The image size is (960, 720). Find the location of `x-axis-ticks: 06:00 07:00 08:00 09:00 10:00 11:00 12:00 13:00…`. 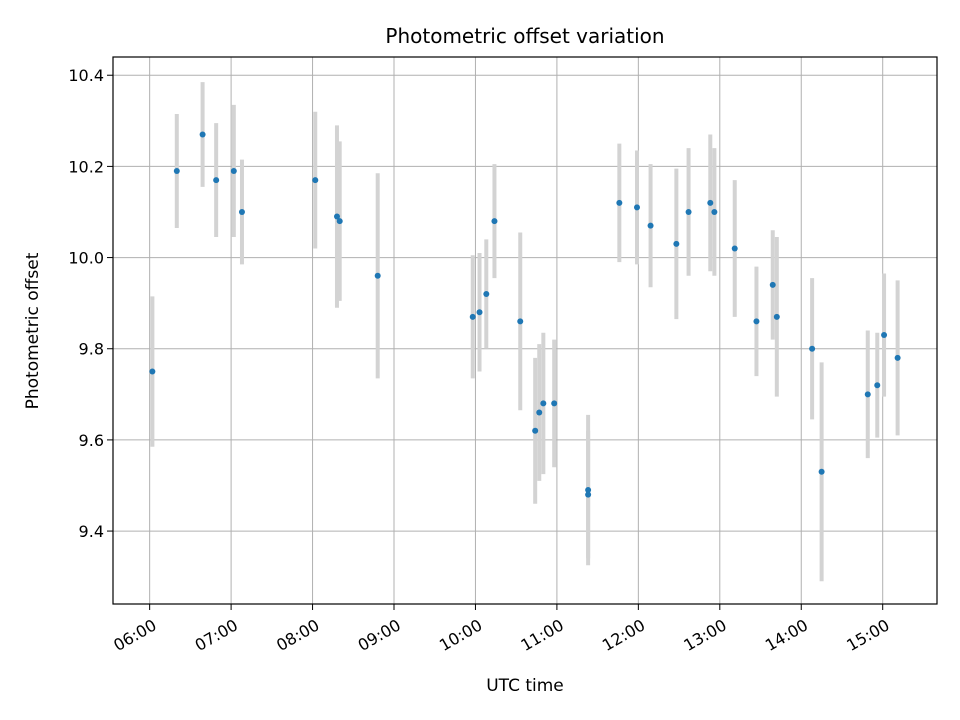

x-axis-ticks: 06:00 07:00 08:00 09:00 10:00 11:00 12:00 13:00… is located at coordinates (501, 629).